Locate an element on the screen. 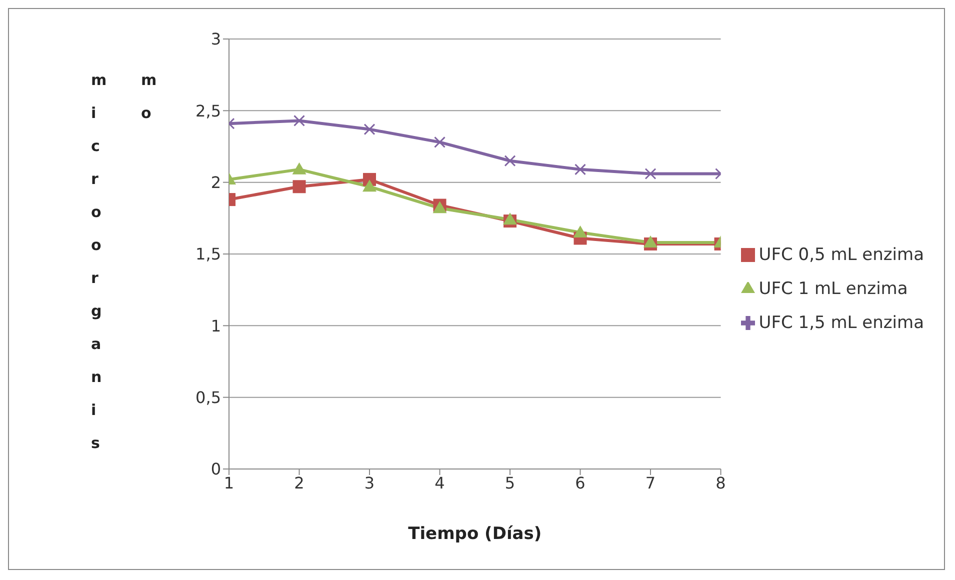 The width and height of the screenshot is (955, 580). y-tick-label: 3 is located at coordinates (215, 39).